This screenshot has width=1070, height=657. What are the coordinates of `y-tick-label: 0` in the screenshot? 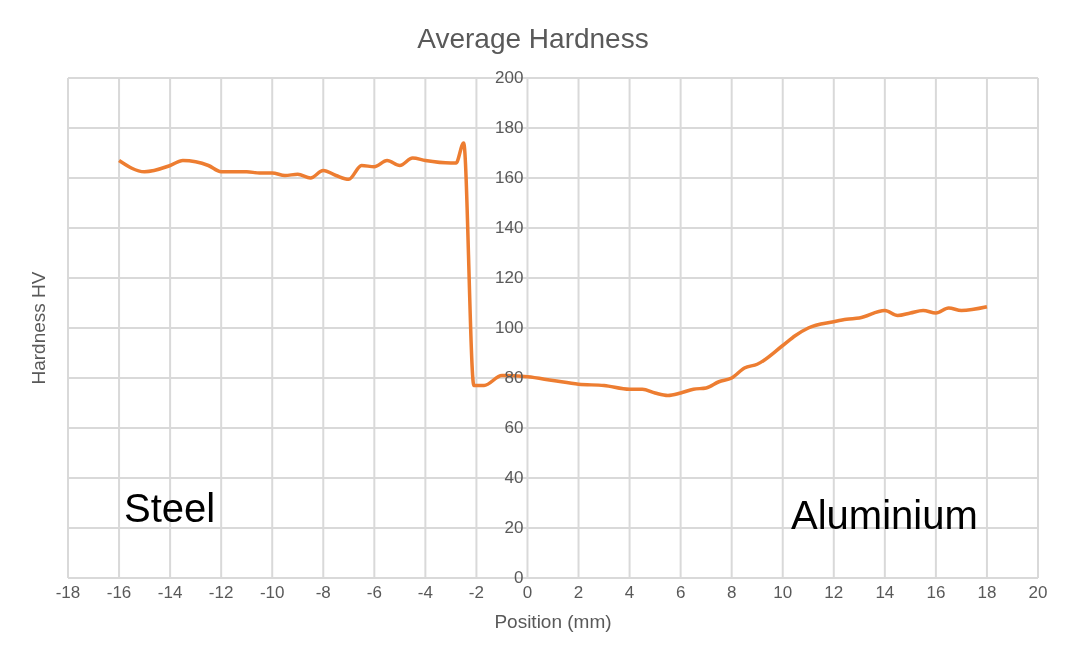 It's located at (519, 577).